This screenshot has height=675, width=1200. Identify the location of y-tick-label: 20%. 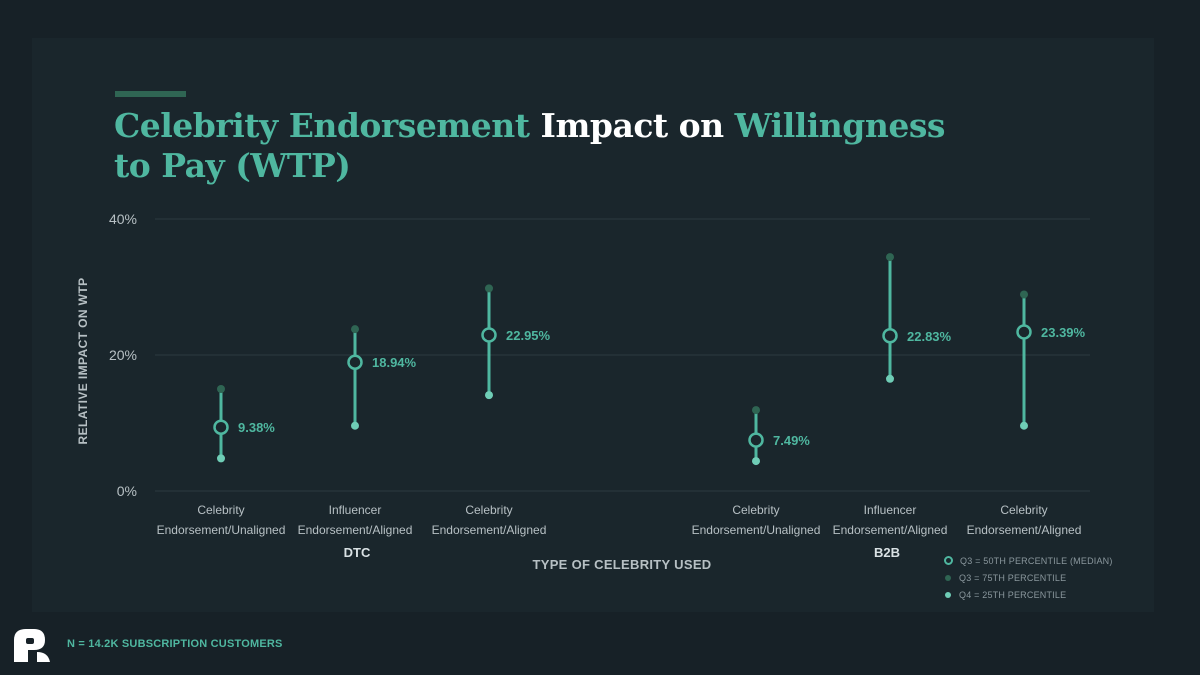
(123, 355).